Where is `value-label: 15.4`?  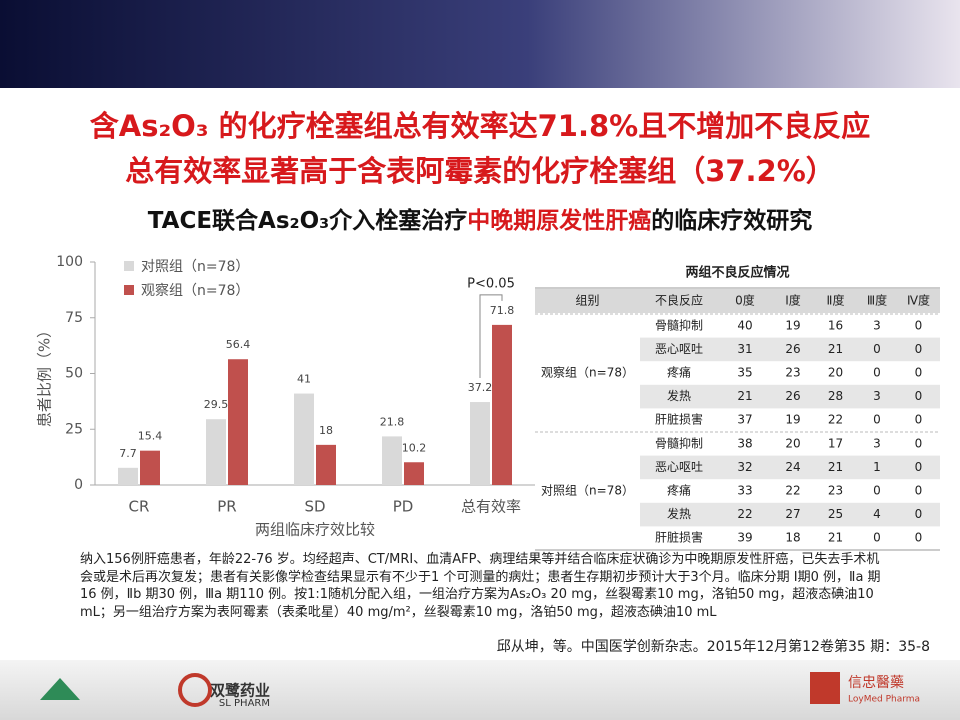
value-label: 15.4 is located at coordinates (150, 436).